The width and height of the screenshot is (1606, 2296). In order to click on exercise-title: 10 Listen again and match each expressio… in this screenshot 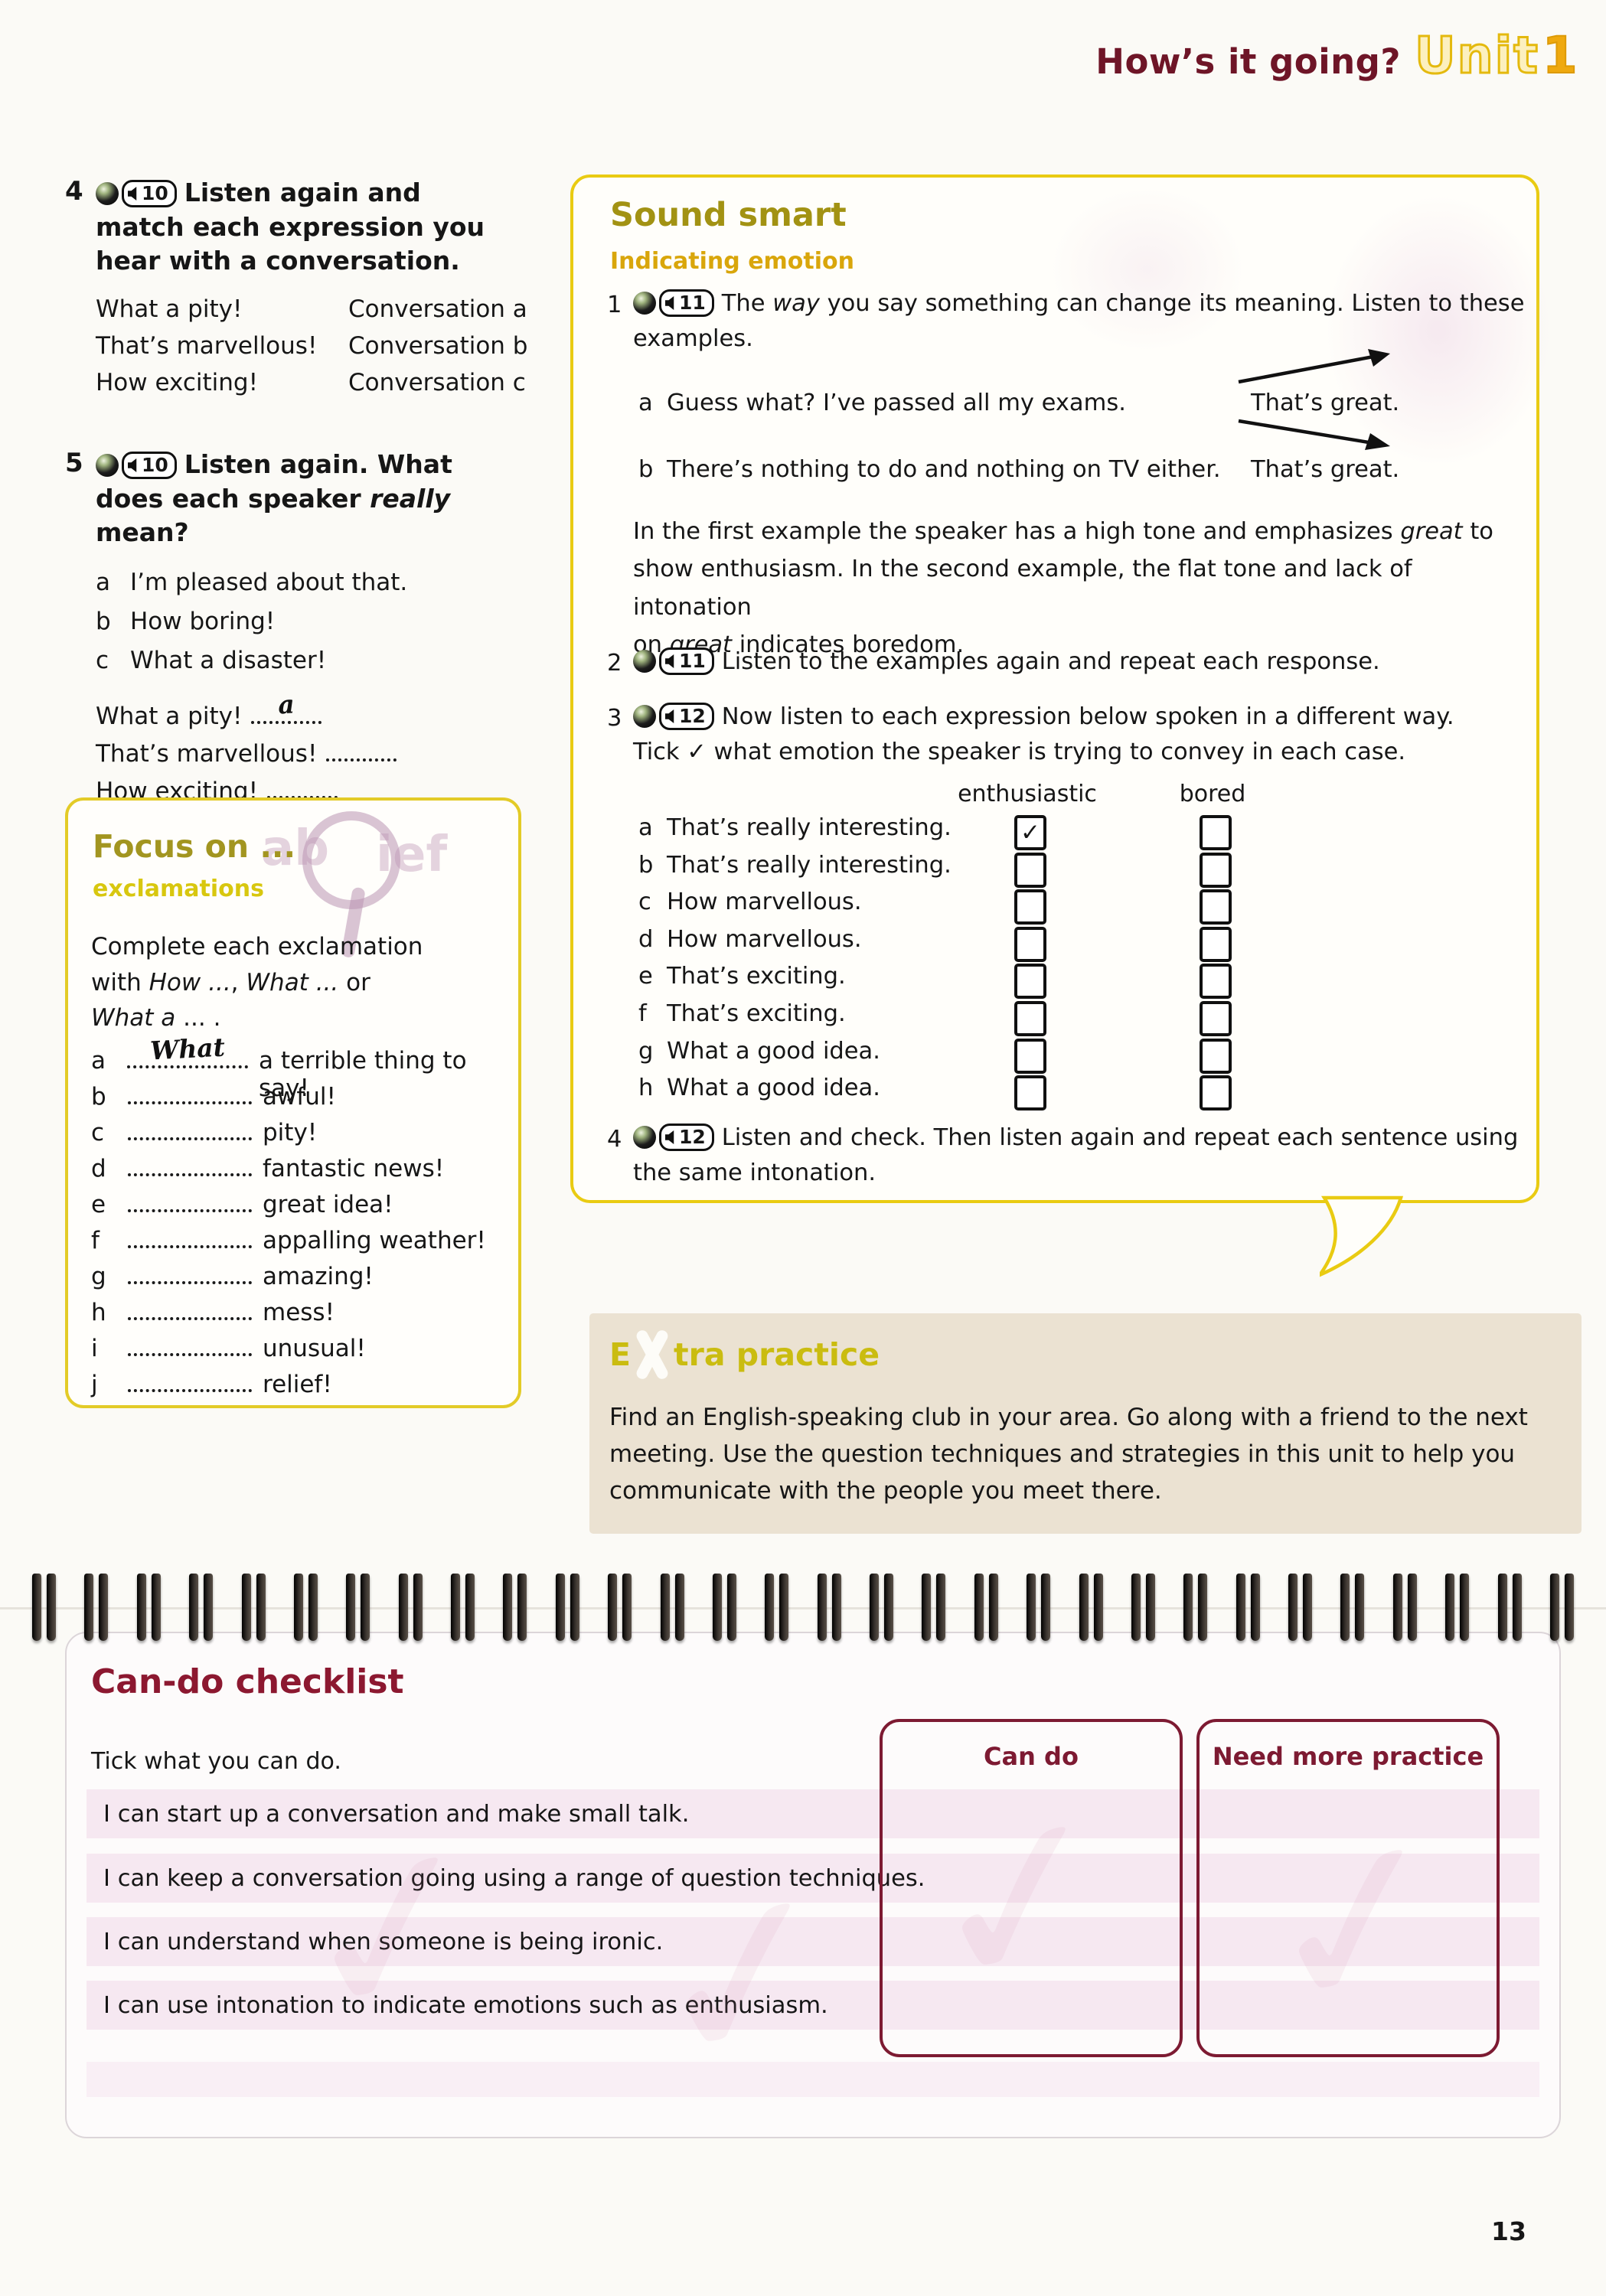, I will do `click(304, 227)`.